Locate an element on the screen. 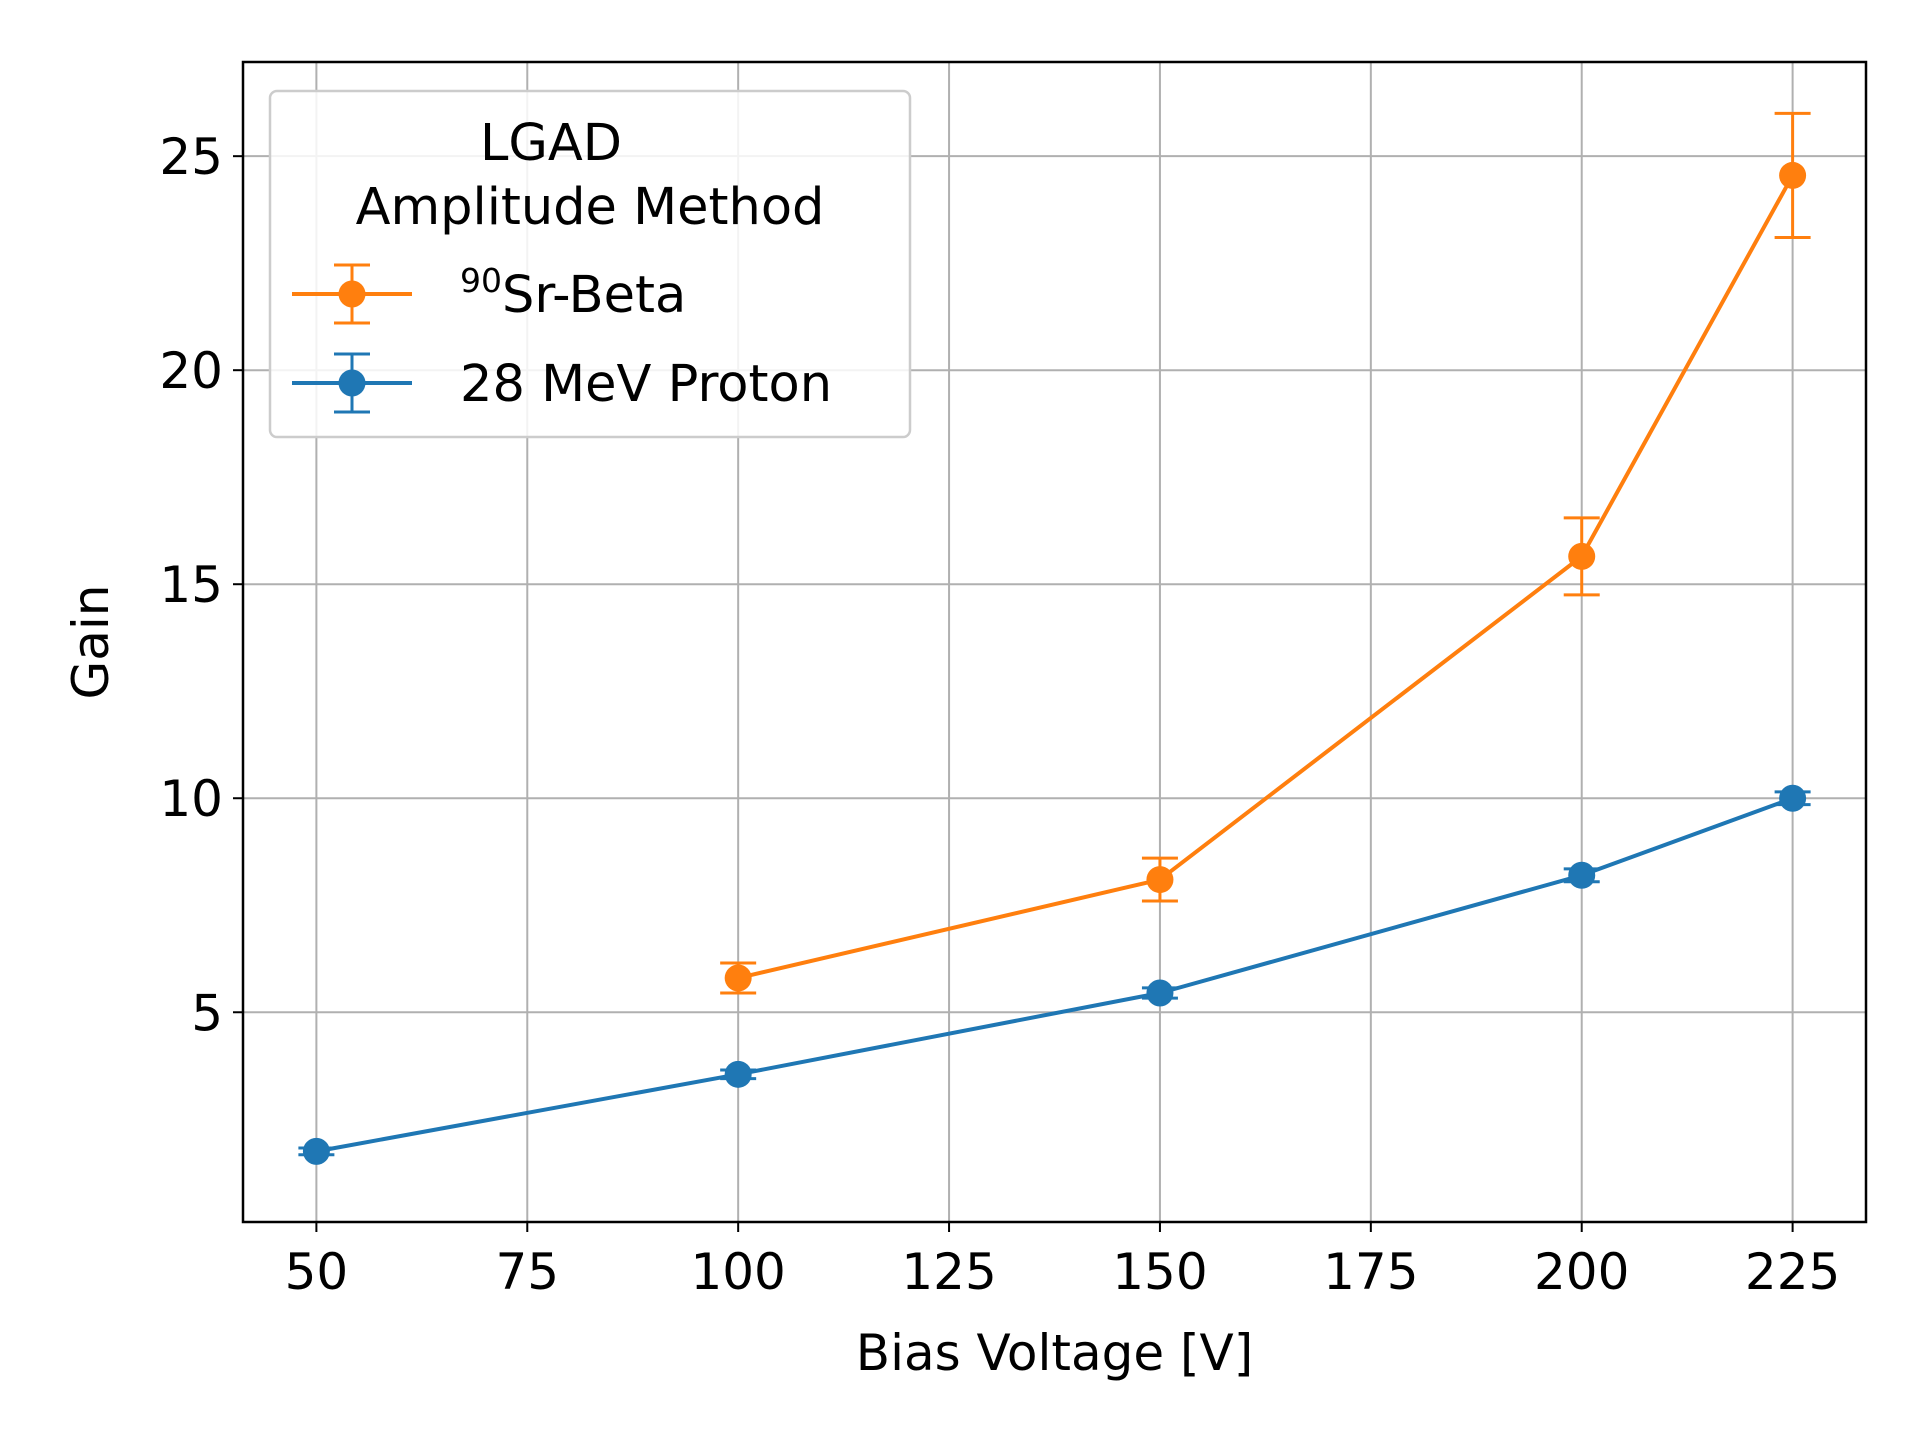  legend-entries: 90Sr-Beta 28 MeV Proton is located at coordinates (562, 337).